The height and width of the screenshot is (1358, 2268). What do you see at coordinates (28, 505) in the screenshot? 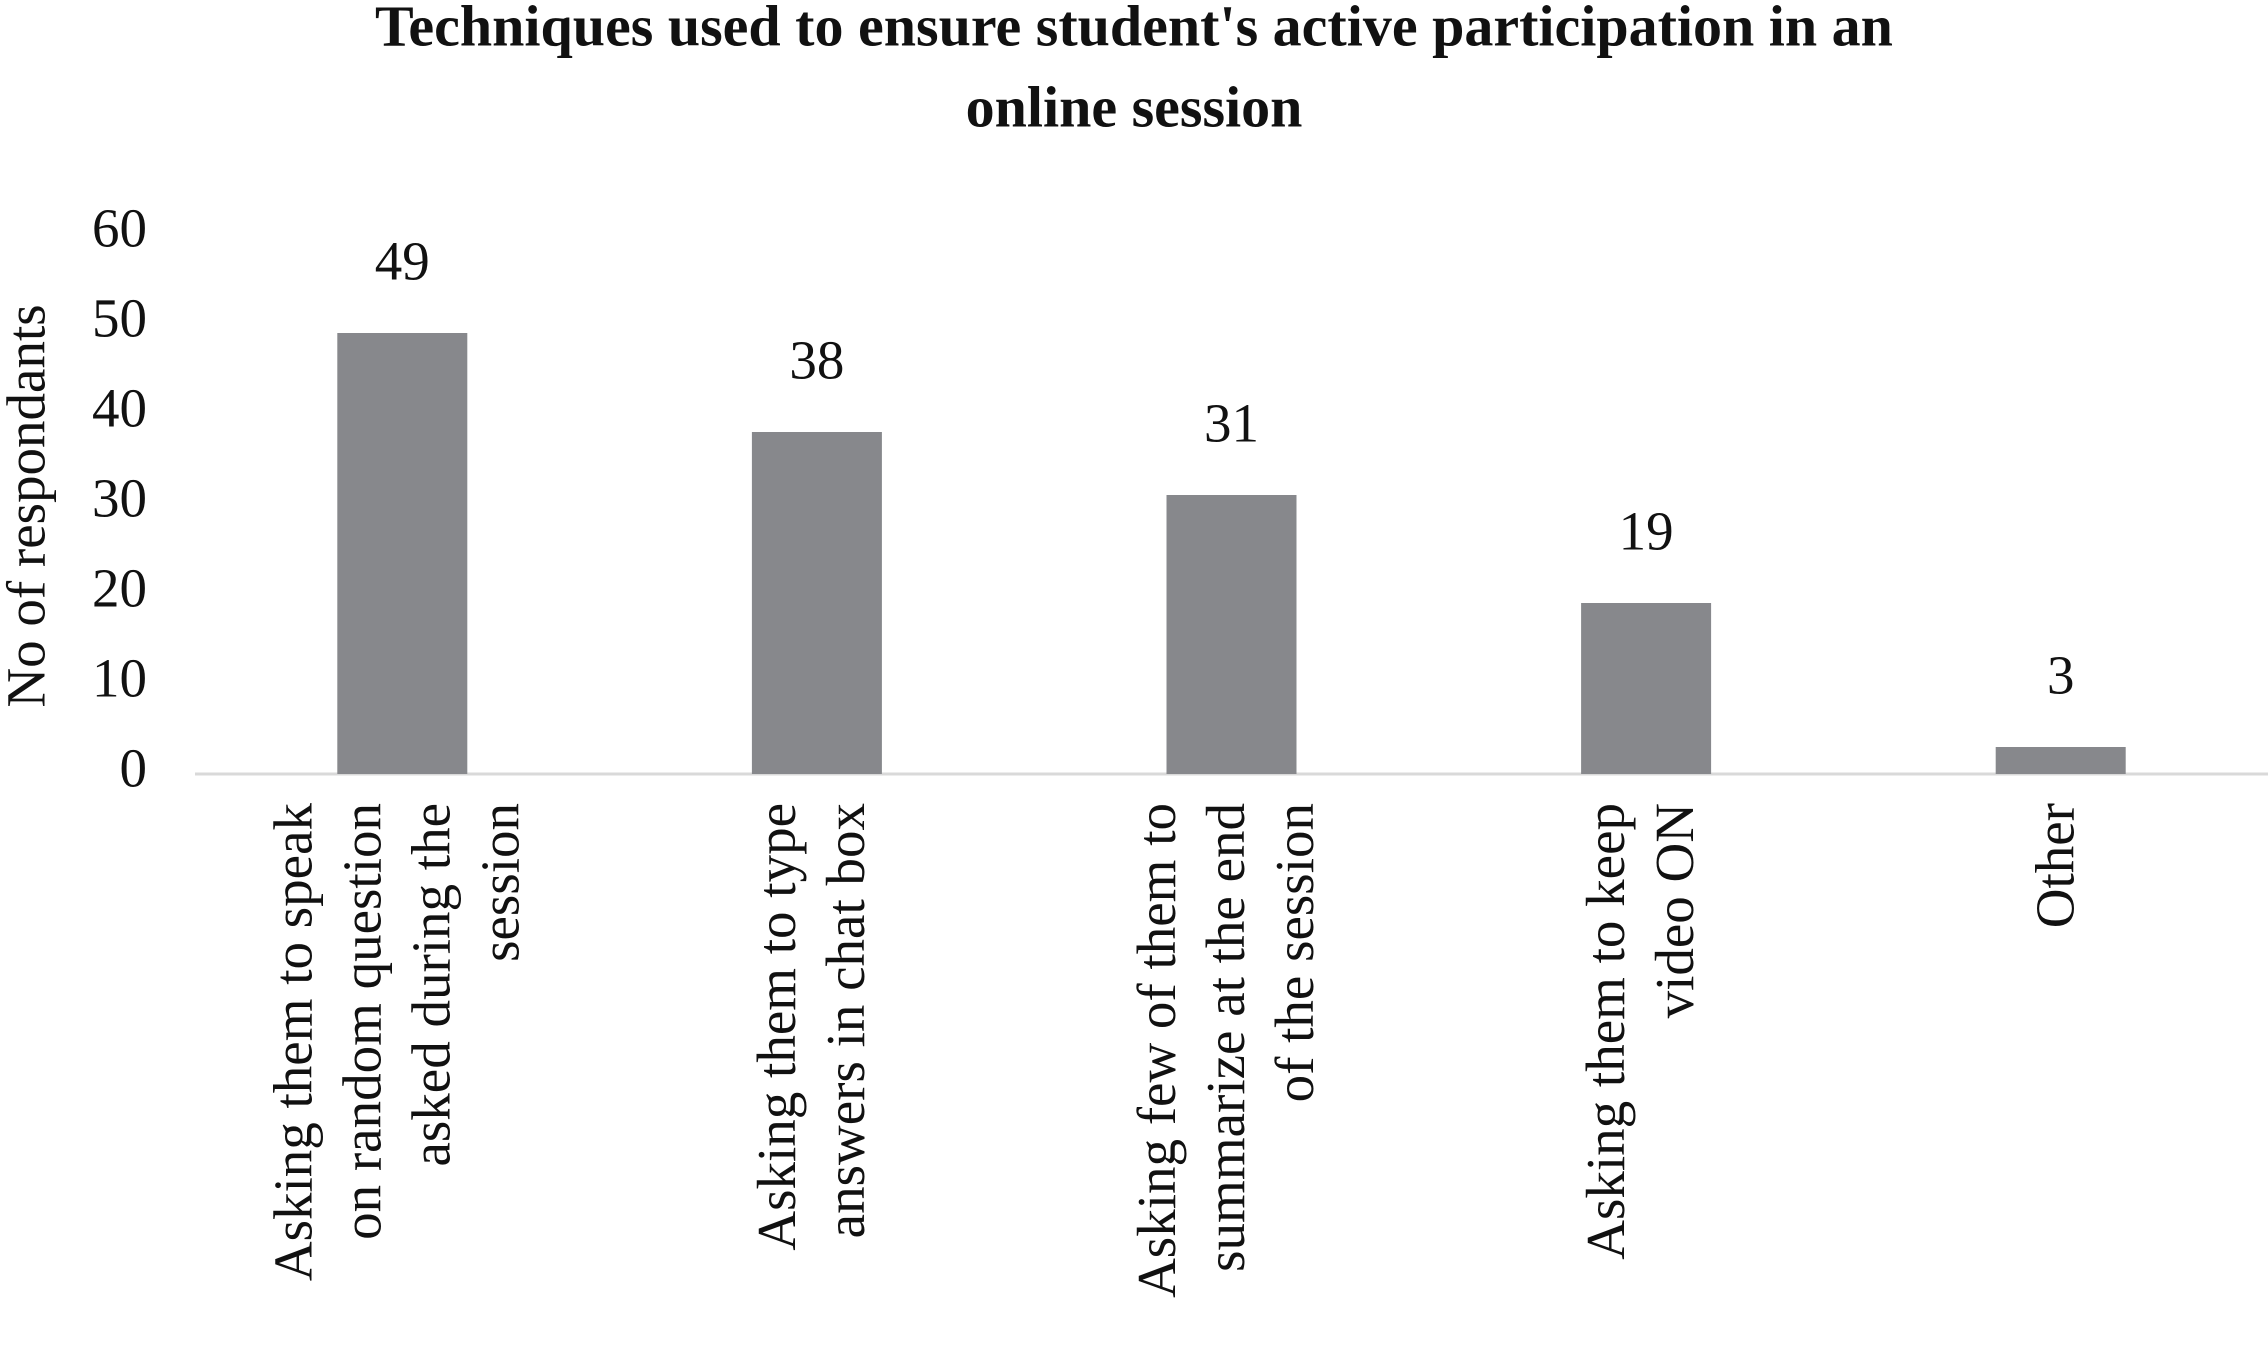
I see `y-axis-label: No of respondants` at bounding box center [28, 505].